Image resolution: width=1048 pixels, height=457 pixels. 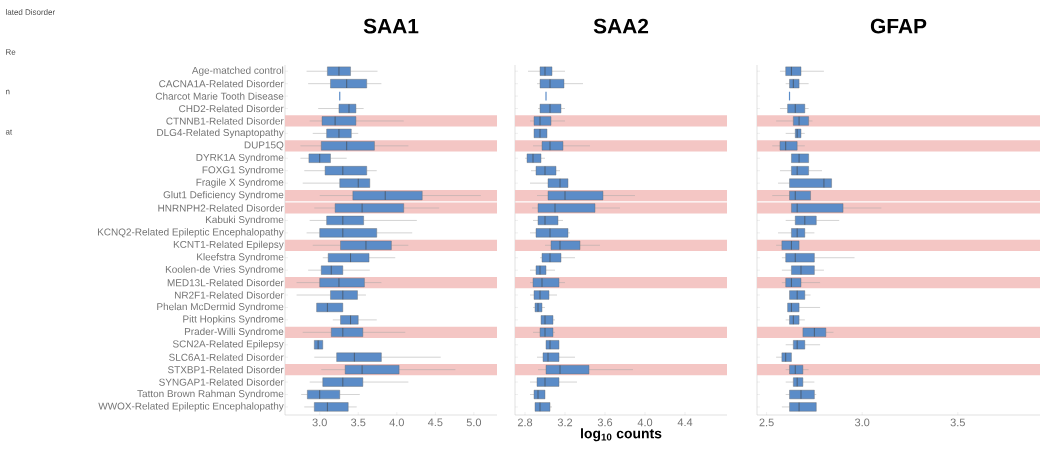 What do you see at coordinates (474, 422) in the screenshot?
I see `x-tick-label: 5.0` at bounding box center [474, 422].